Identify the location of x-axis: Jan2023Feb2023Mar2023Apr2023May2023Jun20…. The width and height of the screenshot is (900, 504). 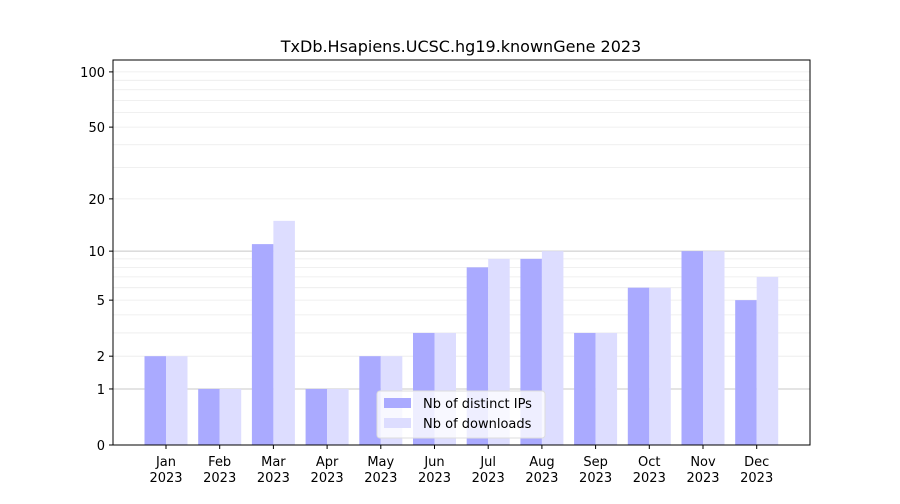
(461, 465).